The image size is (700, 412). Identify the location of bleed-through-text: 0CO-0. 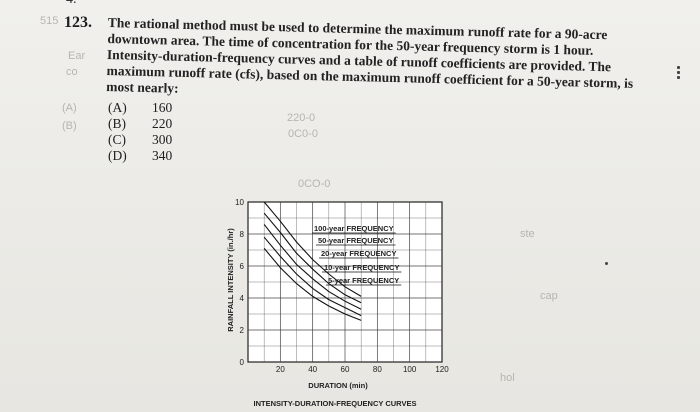
(314, 184).